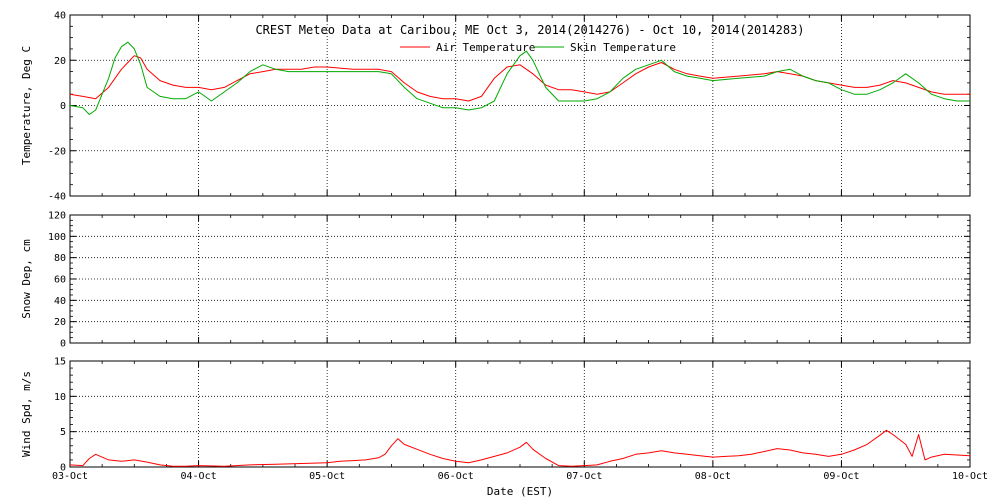 The width and height of the screenshot is (1000, 504). I want to click on panel-1-ytick-label: 0, so click(63, 106).